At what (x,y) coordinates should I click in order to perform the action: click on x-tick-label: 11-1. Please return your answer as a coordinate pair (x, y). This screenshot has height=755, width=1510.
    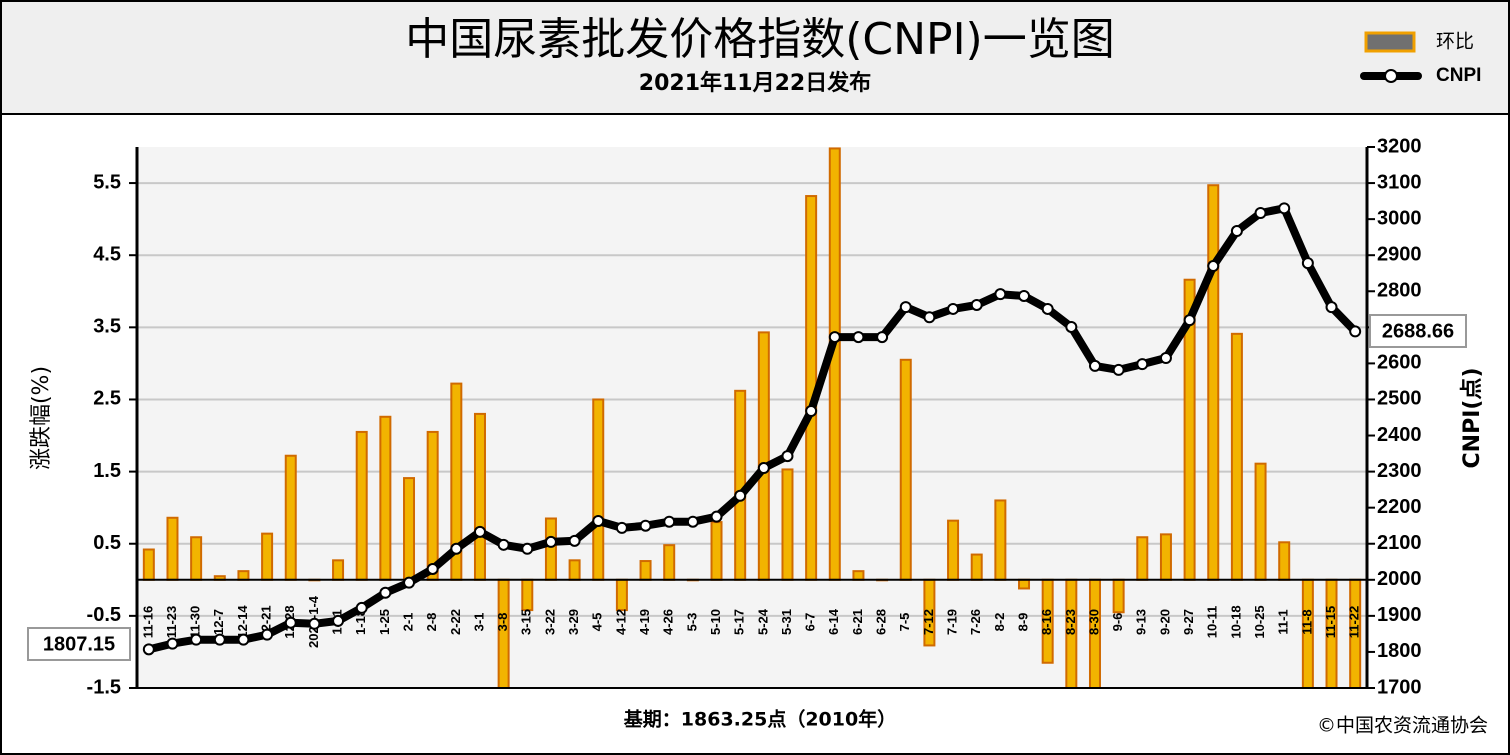
    Looking at the image, I should click on (1283, 621).